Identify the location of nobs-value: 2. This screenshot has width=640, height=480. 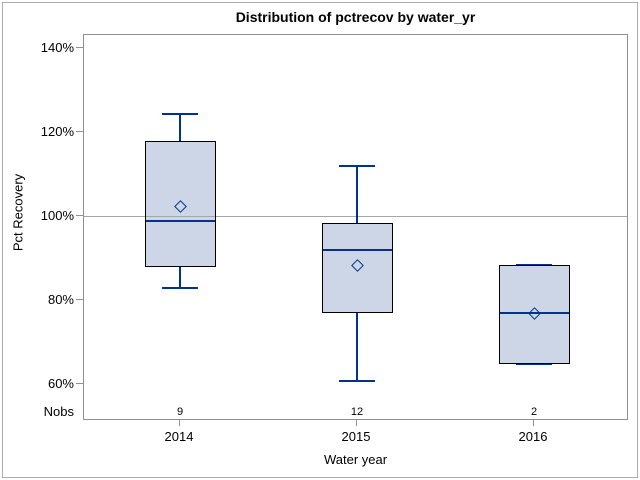
(534, 412).